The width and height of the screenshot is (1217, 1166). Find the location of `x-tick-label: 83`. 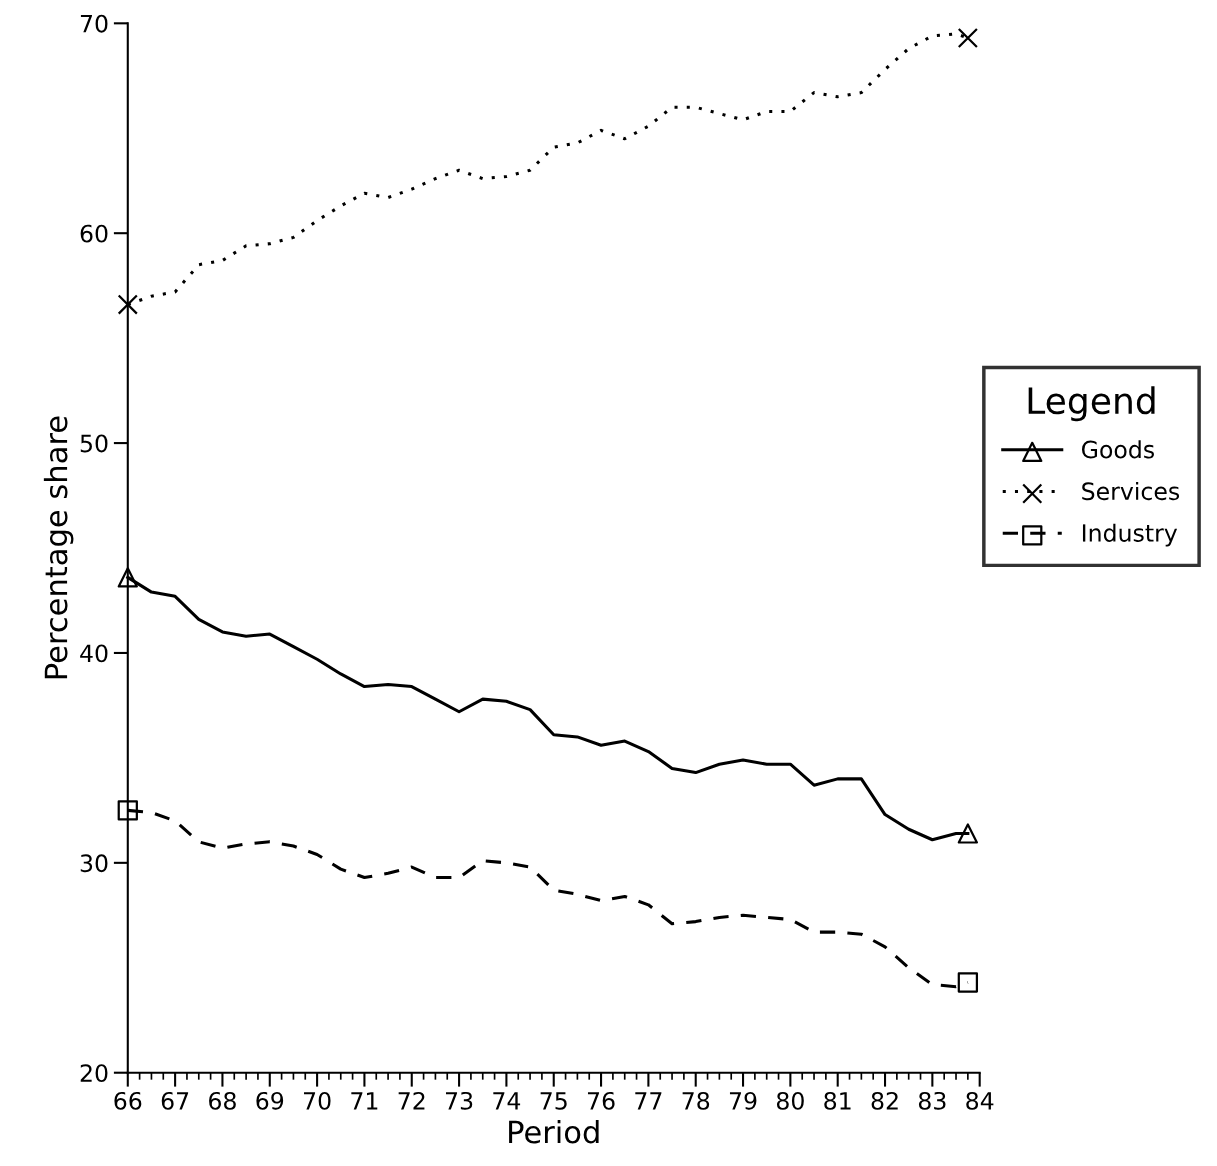

x-tick-label: 83 is located at coordinates (932, 1100).